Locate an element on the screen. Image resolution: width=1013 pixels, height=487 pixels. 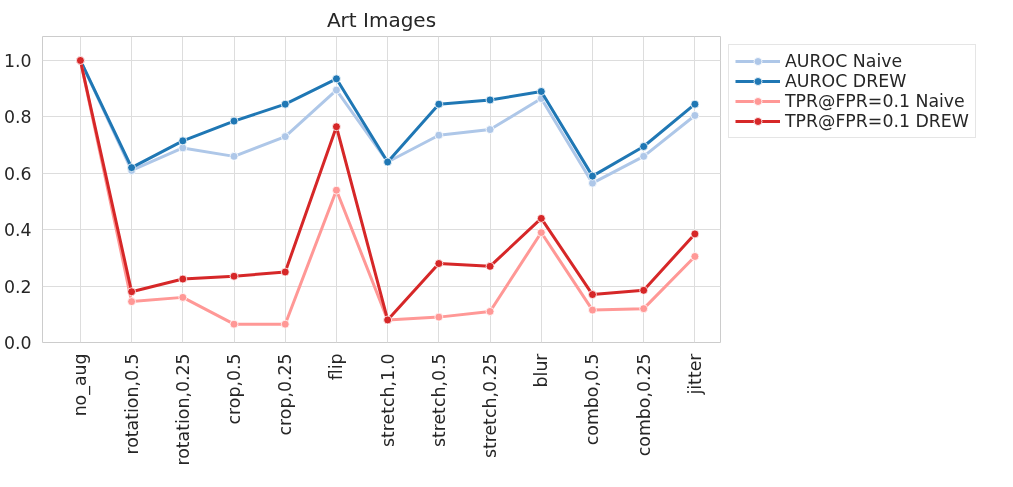
legend-label: TPR@FPR=0.1 DREW is located at coordinates (877, 121).